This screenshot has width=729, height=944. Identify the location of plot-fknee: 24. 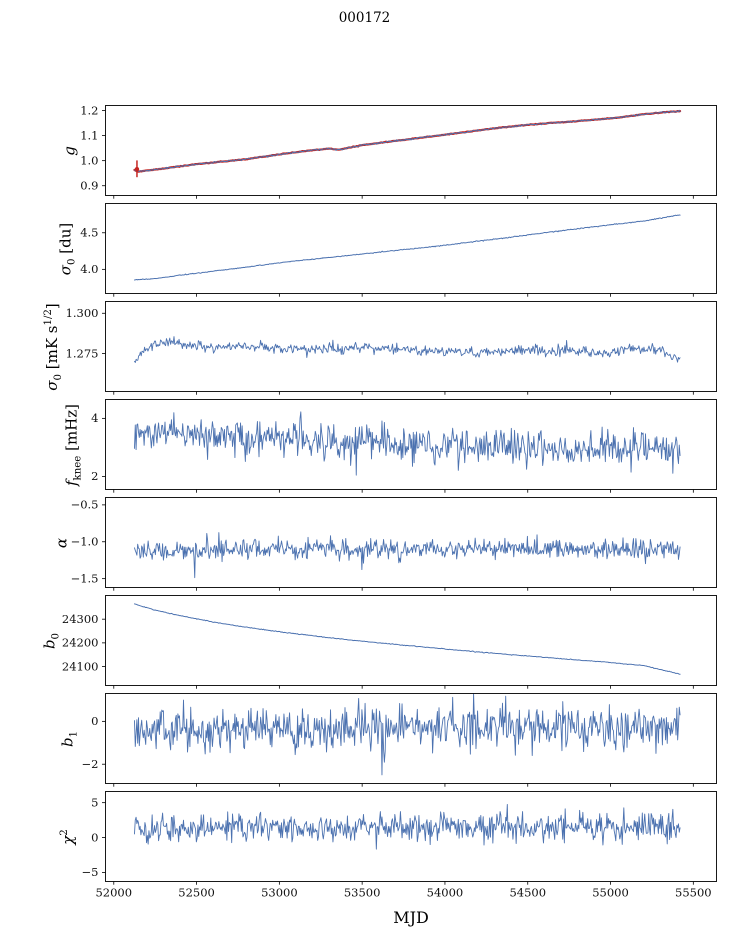
(404, 446).